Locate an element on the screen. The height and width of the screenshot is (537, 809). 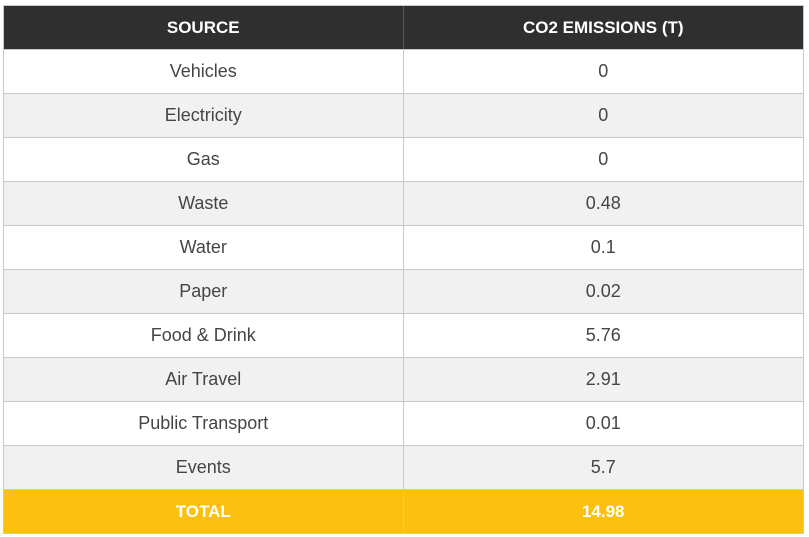
table-row: Food & Drink 5.76 is located at coordinates (403, 335).